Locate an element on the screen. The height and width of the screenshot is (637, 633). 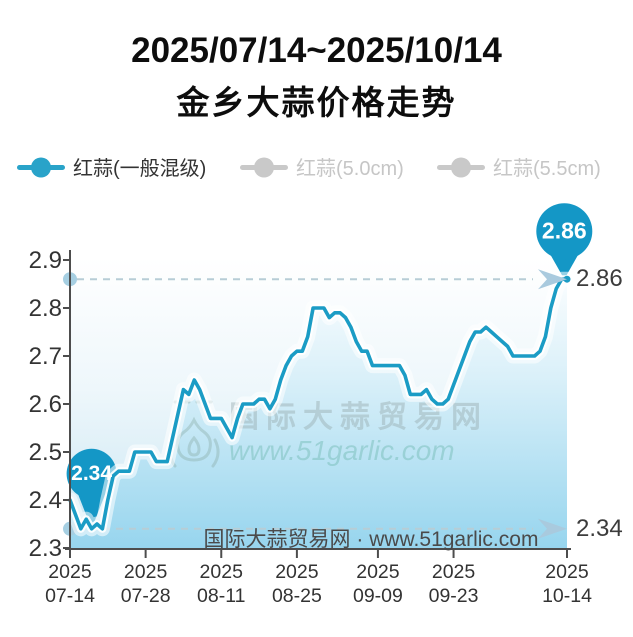
legend-item-label: 红蒜(一般混级) is located at coordinates (140, 169).